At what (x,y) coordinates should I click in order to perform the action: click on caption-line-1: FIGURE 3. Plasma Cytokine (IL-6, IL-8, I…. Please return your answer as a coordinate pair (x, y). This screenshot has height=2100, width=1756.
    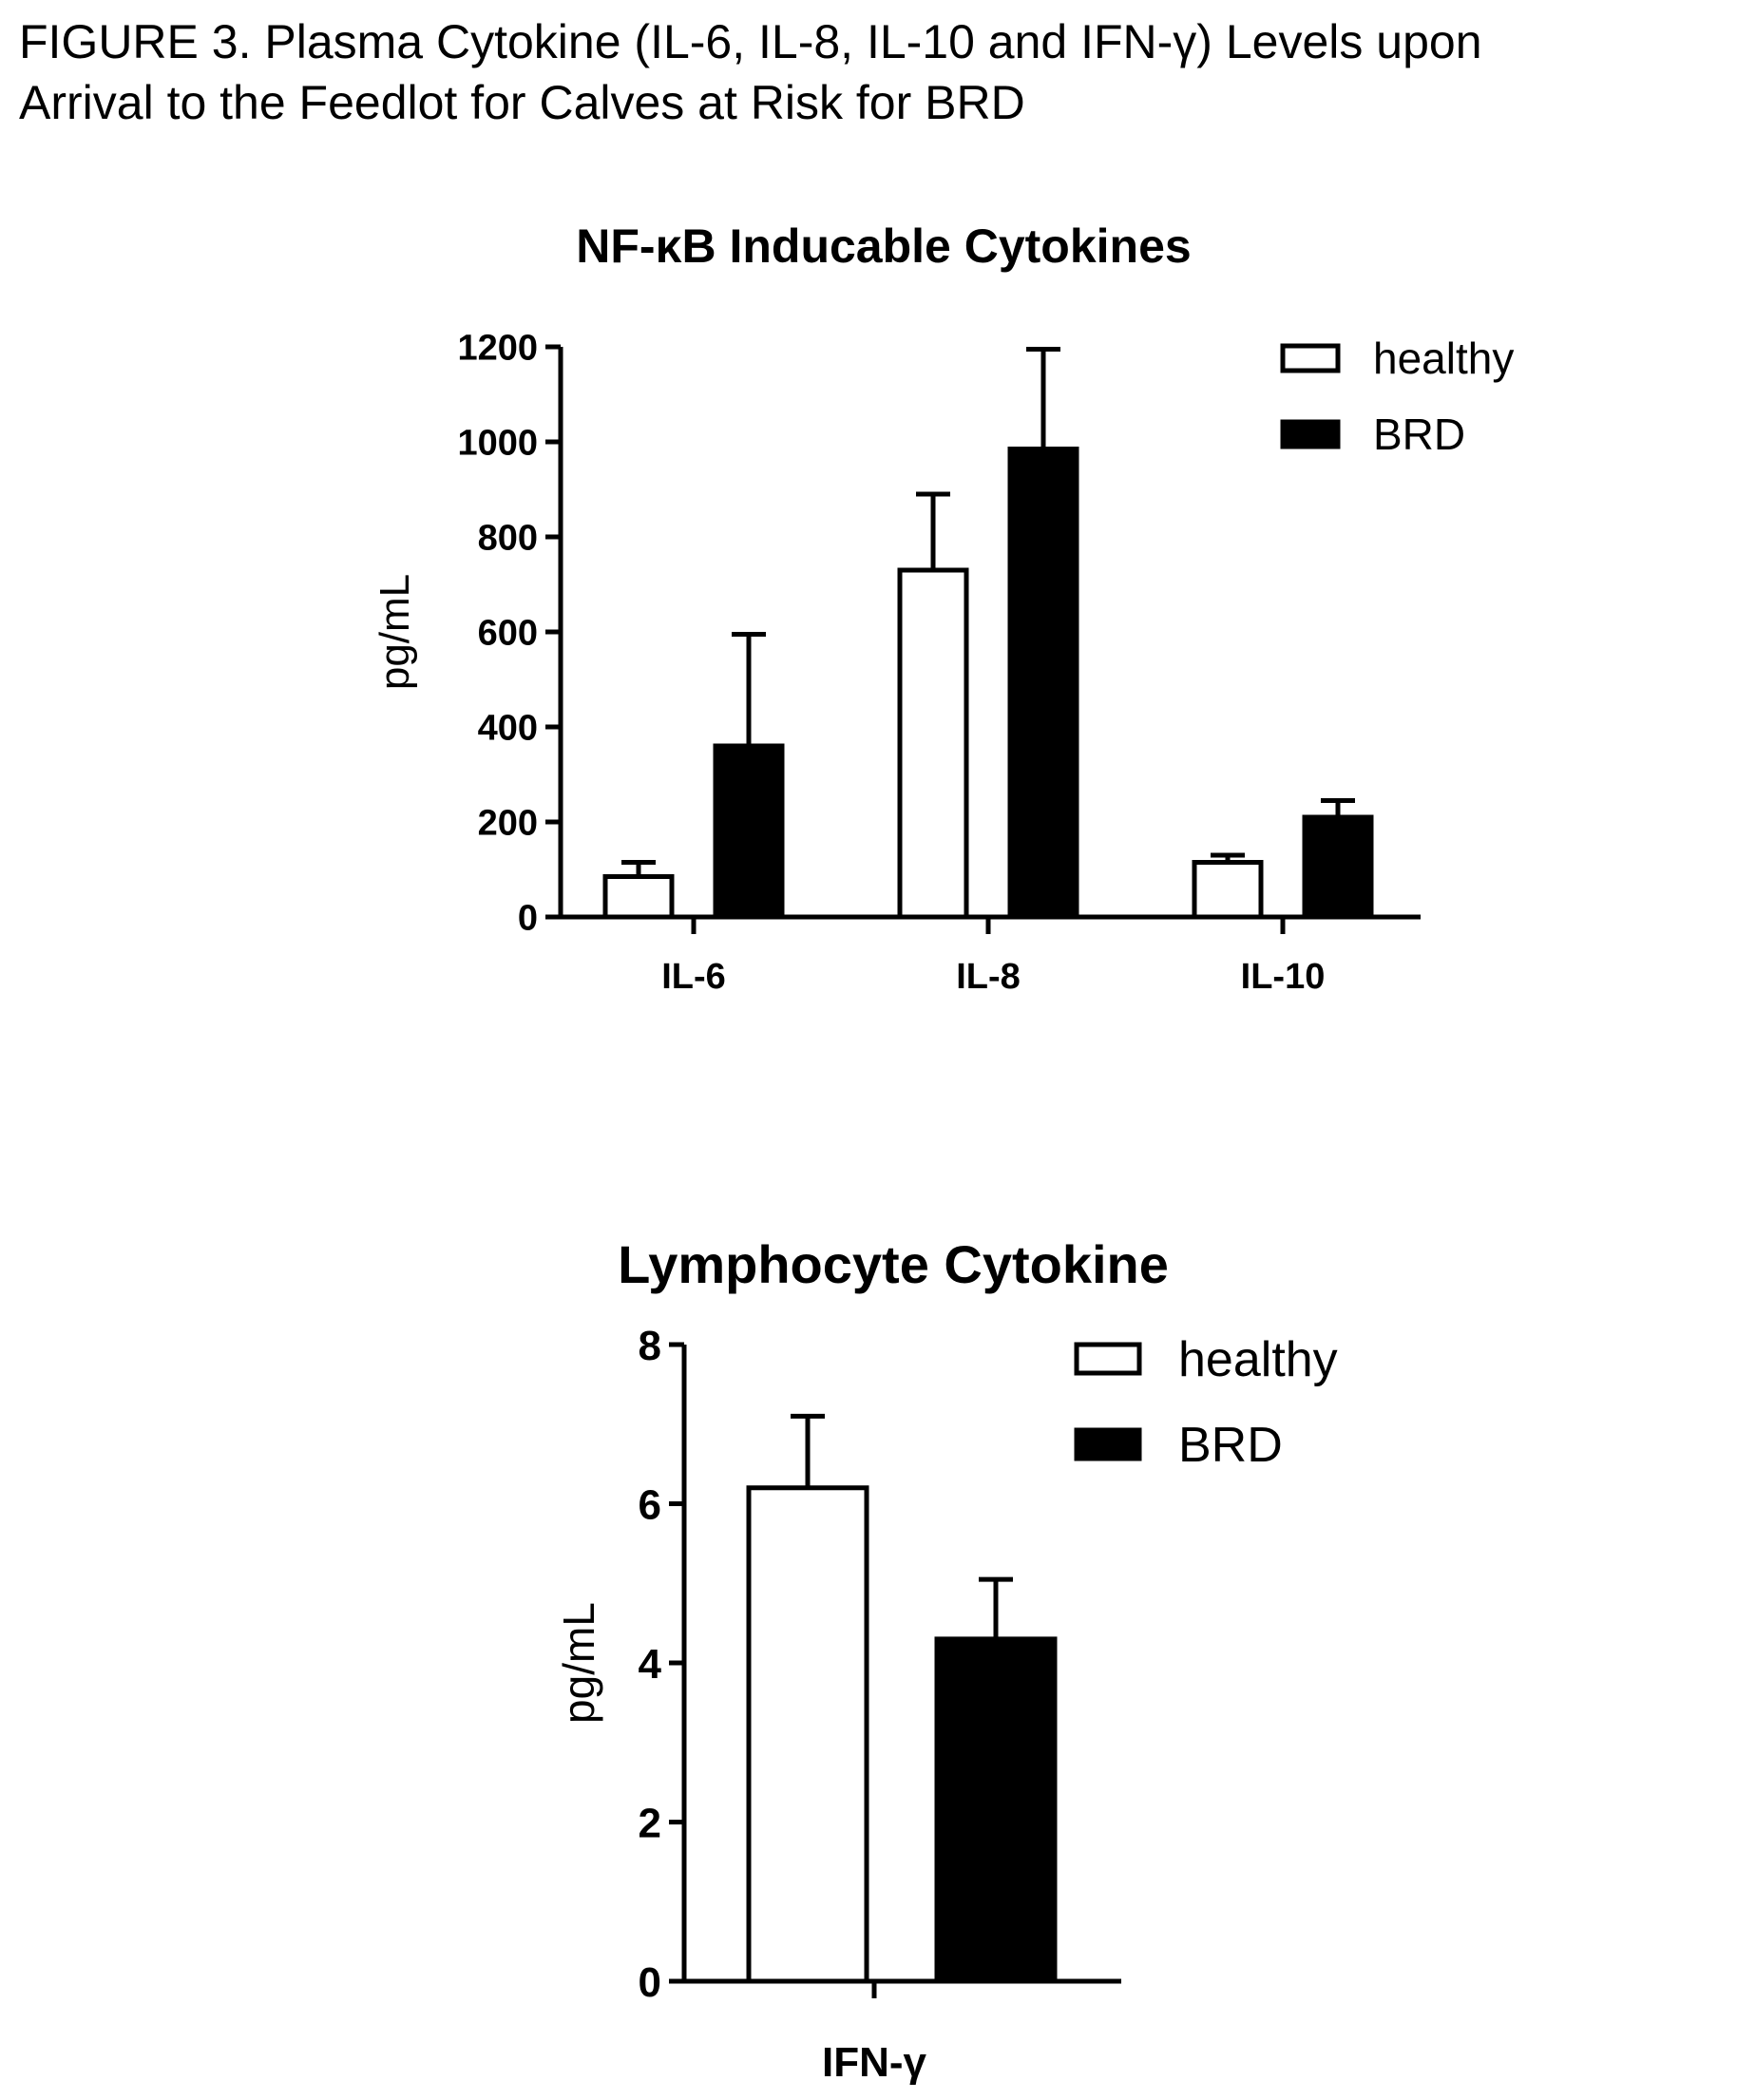
    Looking at the image, I should click on (750, 41).